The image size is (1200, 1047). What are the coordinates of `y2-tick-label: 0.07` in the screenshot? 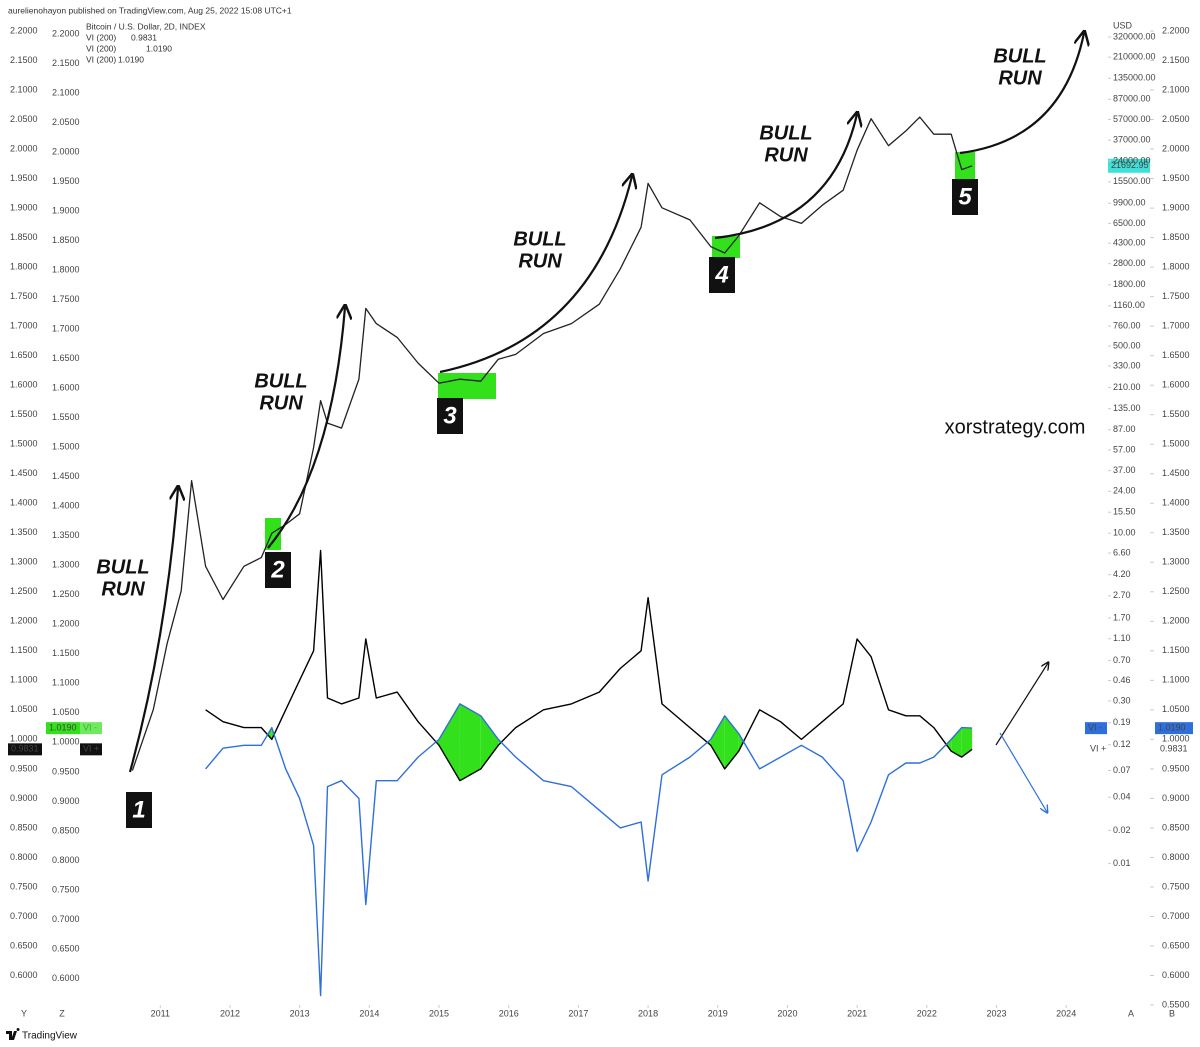 It's located at (1122, 770).